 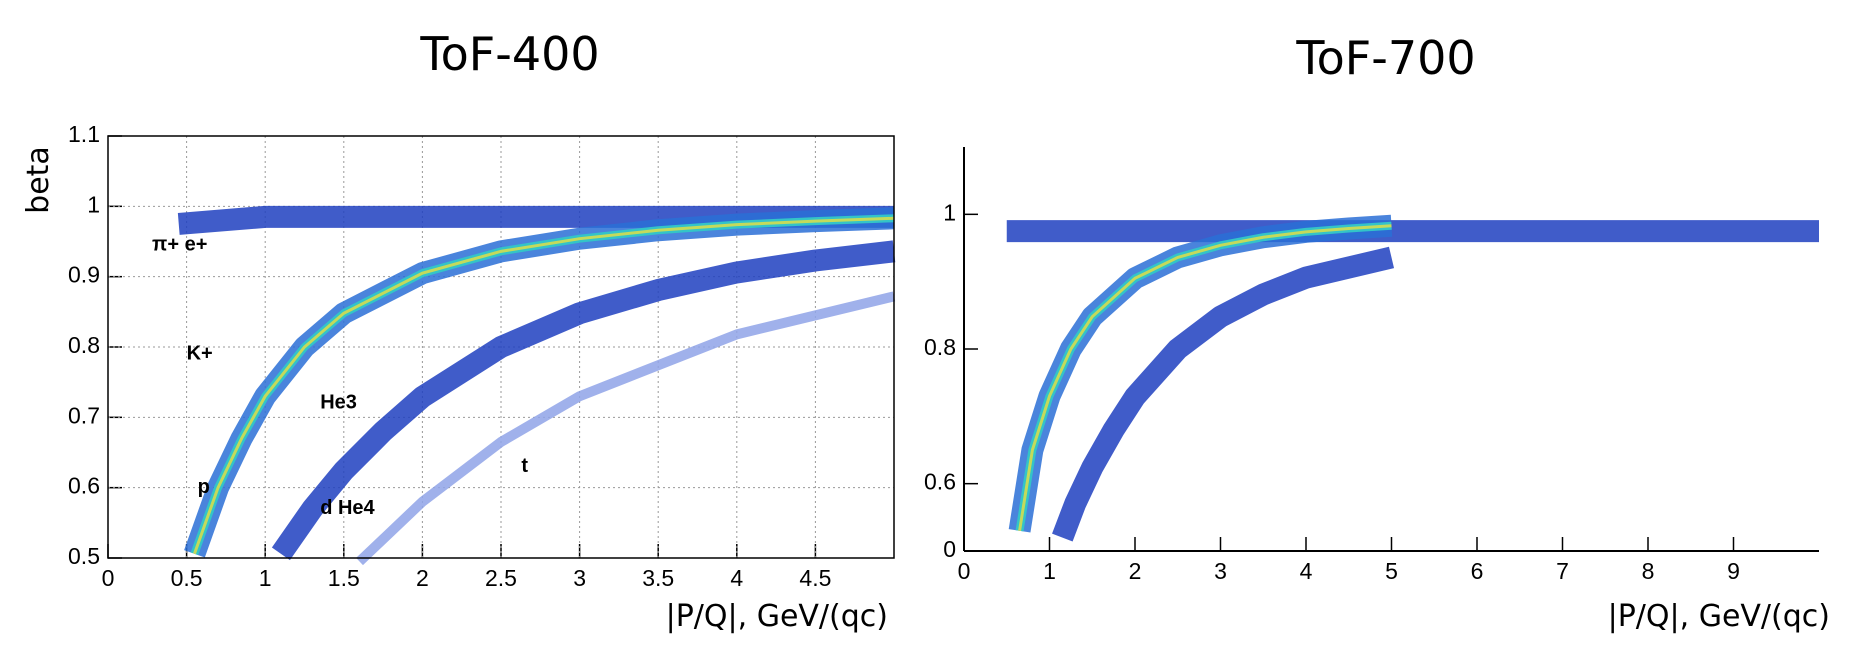 What do you see at coordinates (949, 549) in the screenshot?
I see `y-tick-label: 0` at bounding box center [949, 549].